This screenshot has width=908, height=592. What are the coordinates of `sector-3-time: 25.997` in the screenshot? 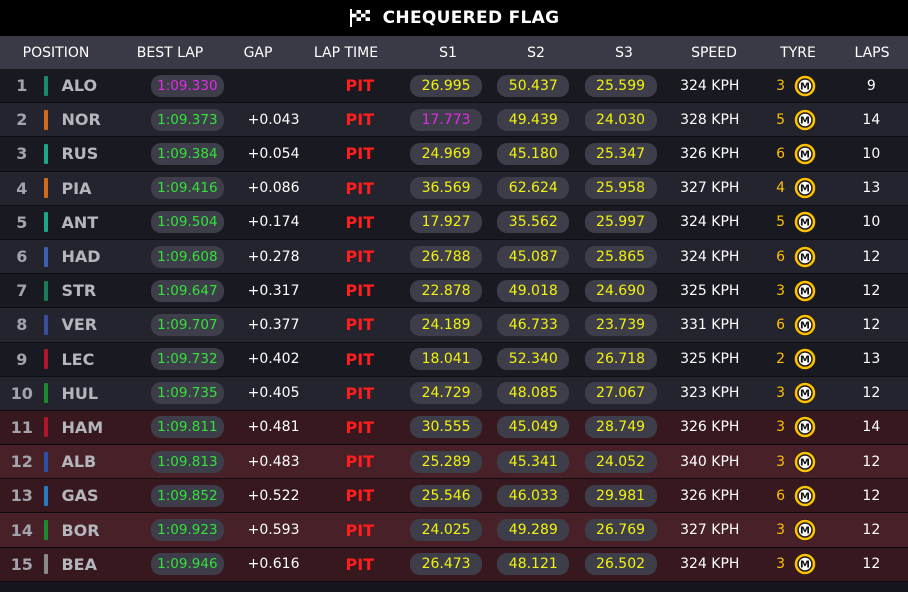 It's located at (620, 222).